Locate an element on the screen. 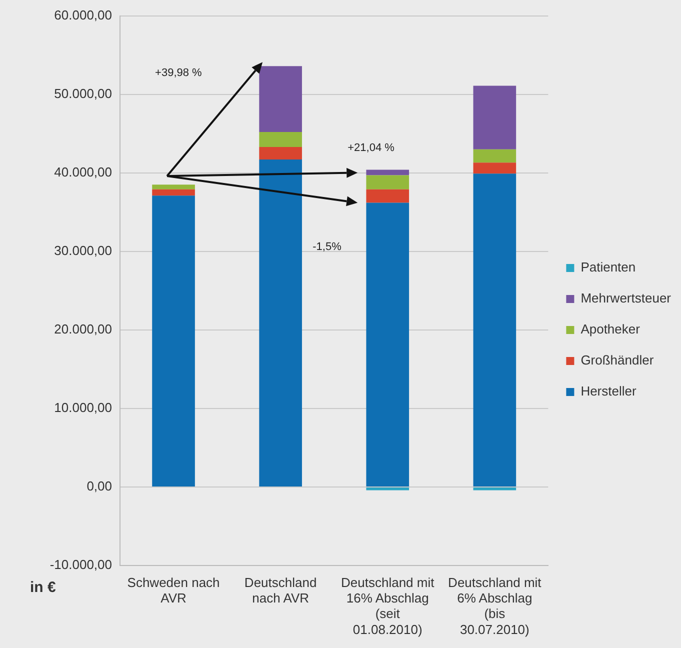 The width and height of the screenshot is (681, 648). y-tick-label: 10.000,00 is located at coordinates (83, 408).